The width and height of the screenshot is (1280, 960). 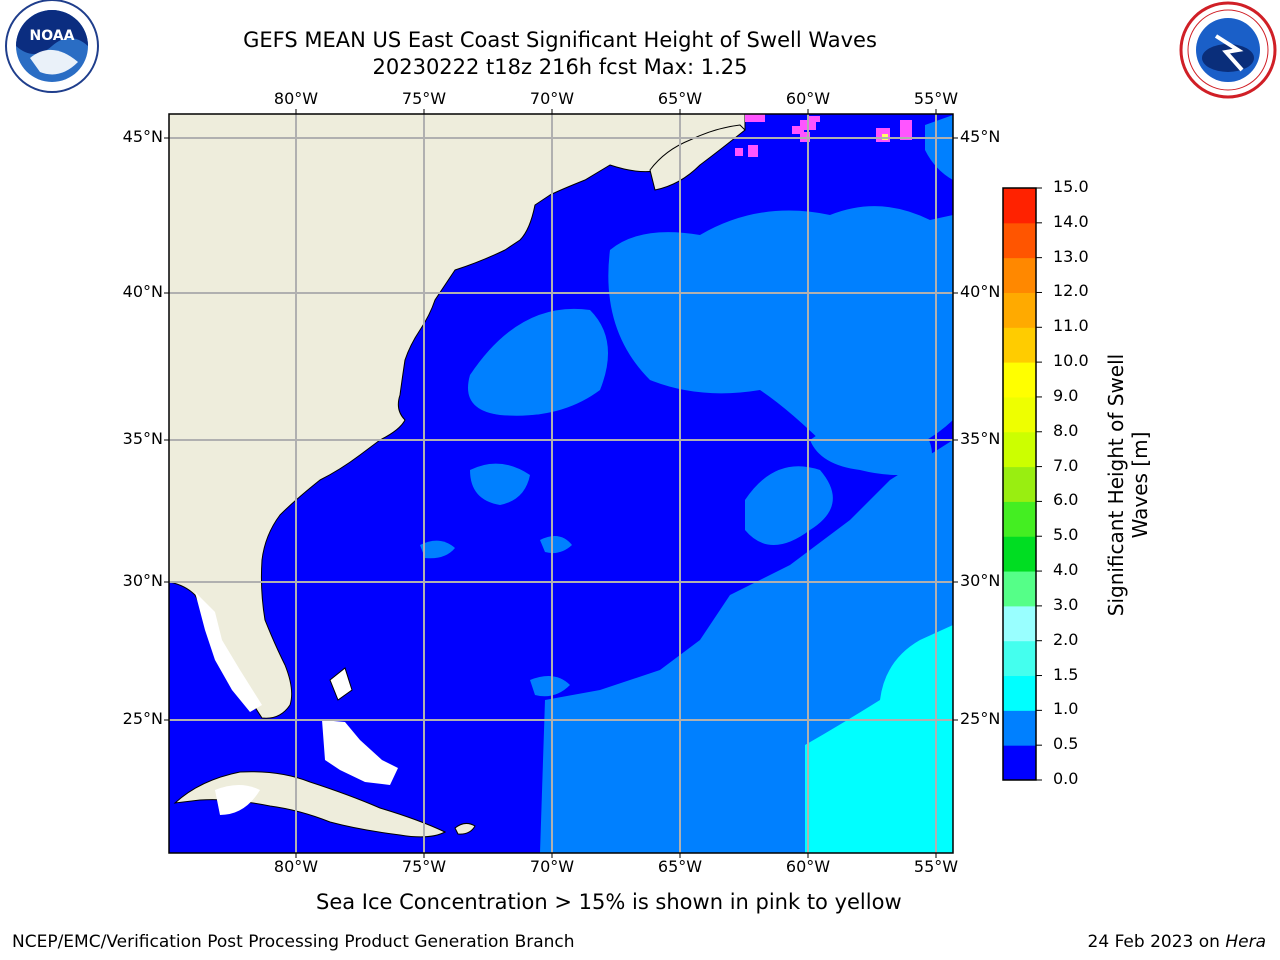 What do you see at coordinates (980, 438) in the screenshot?
I see `lat-tick-right: 35°N` at bounding box center [980, 438].